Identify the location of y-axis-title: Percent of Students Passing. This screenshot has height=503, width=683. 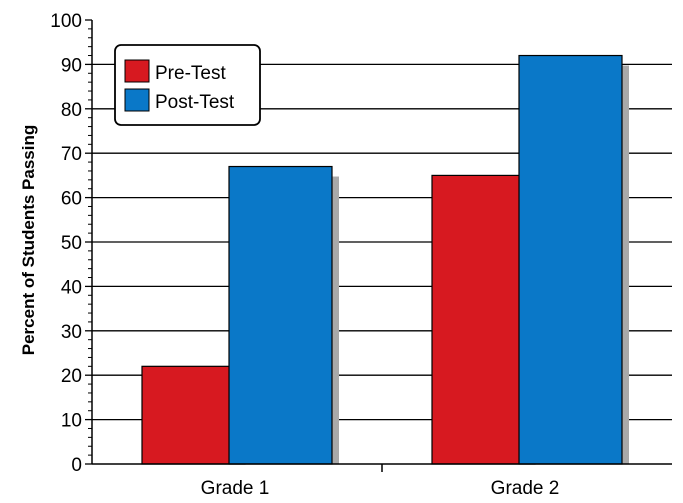
(28, 240).